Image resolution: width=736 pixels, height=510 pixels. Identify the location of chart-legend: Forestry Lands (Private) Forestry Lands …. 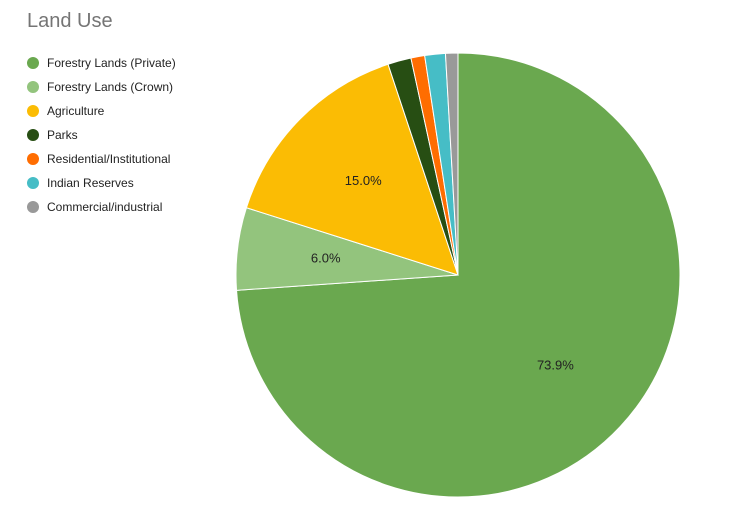
(101, 135).